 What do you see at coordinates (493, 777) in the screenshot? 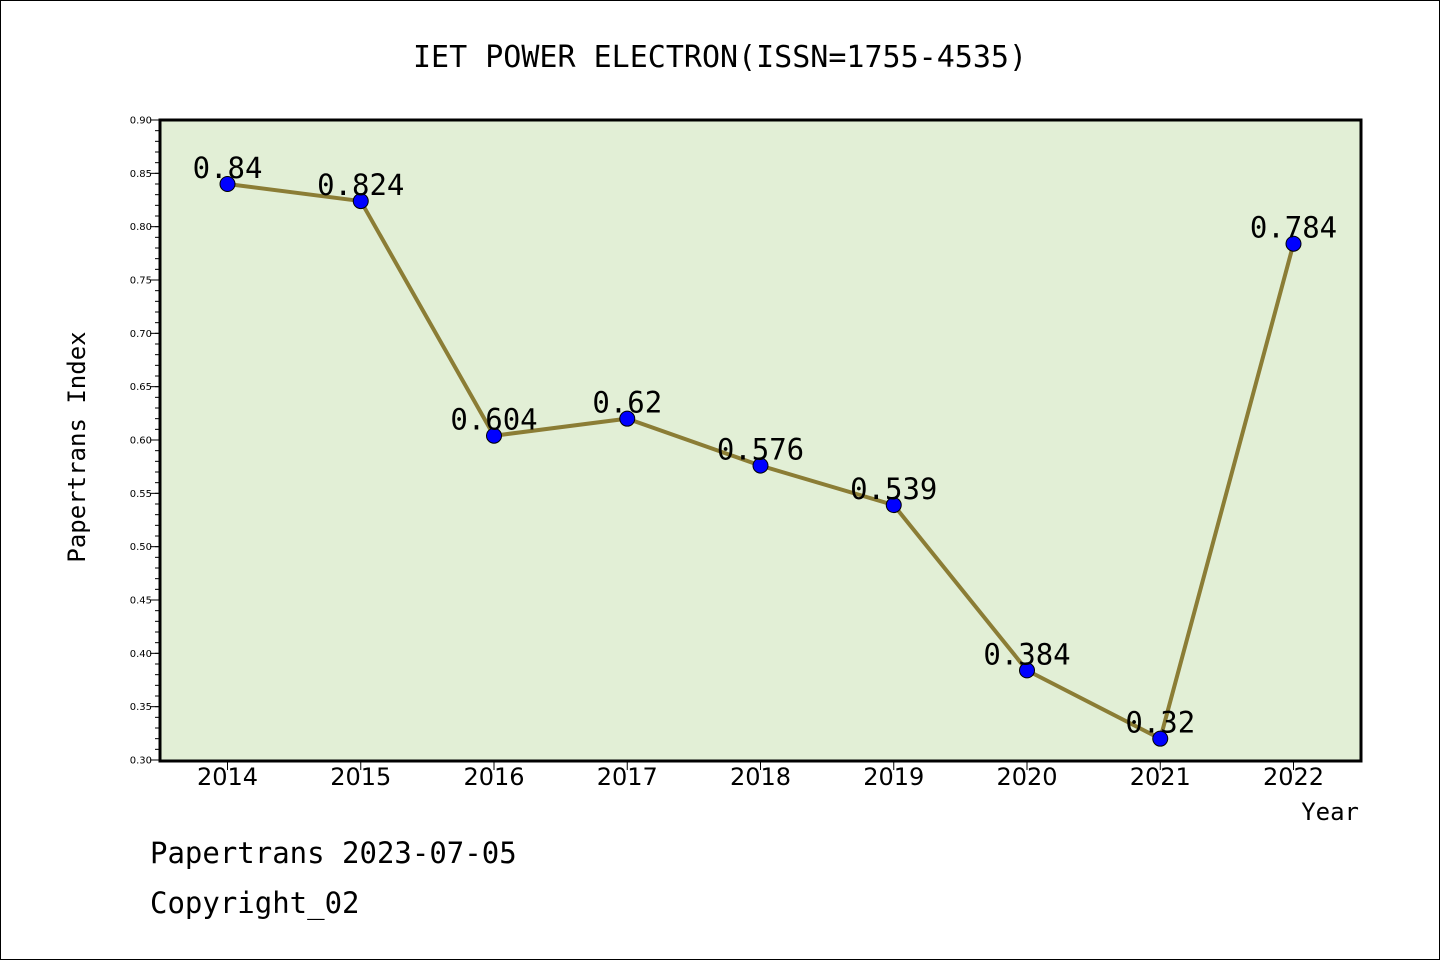
I see `x-tick-label: 2016` at bounding box center [493, 777].